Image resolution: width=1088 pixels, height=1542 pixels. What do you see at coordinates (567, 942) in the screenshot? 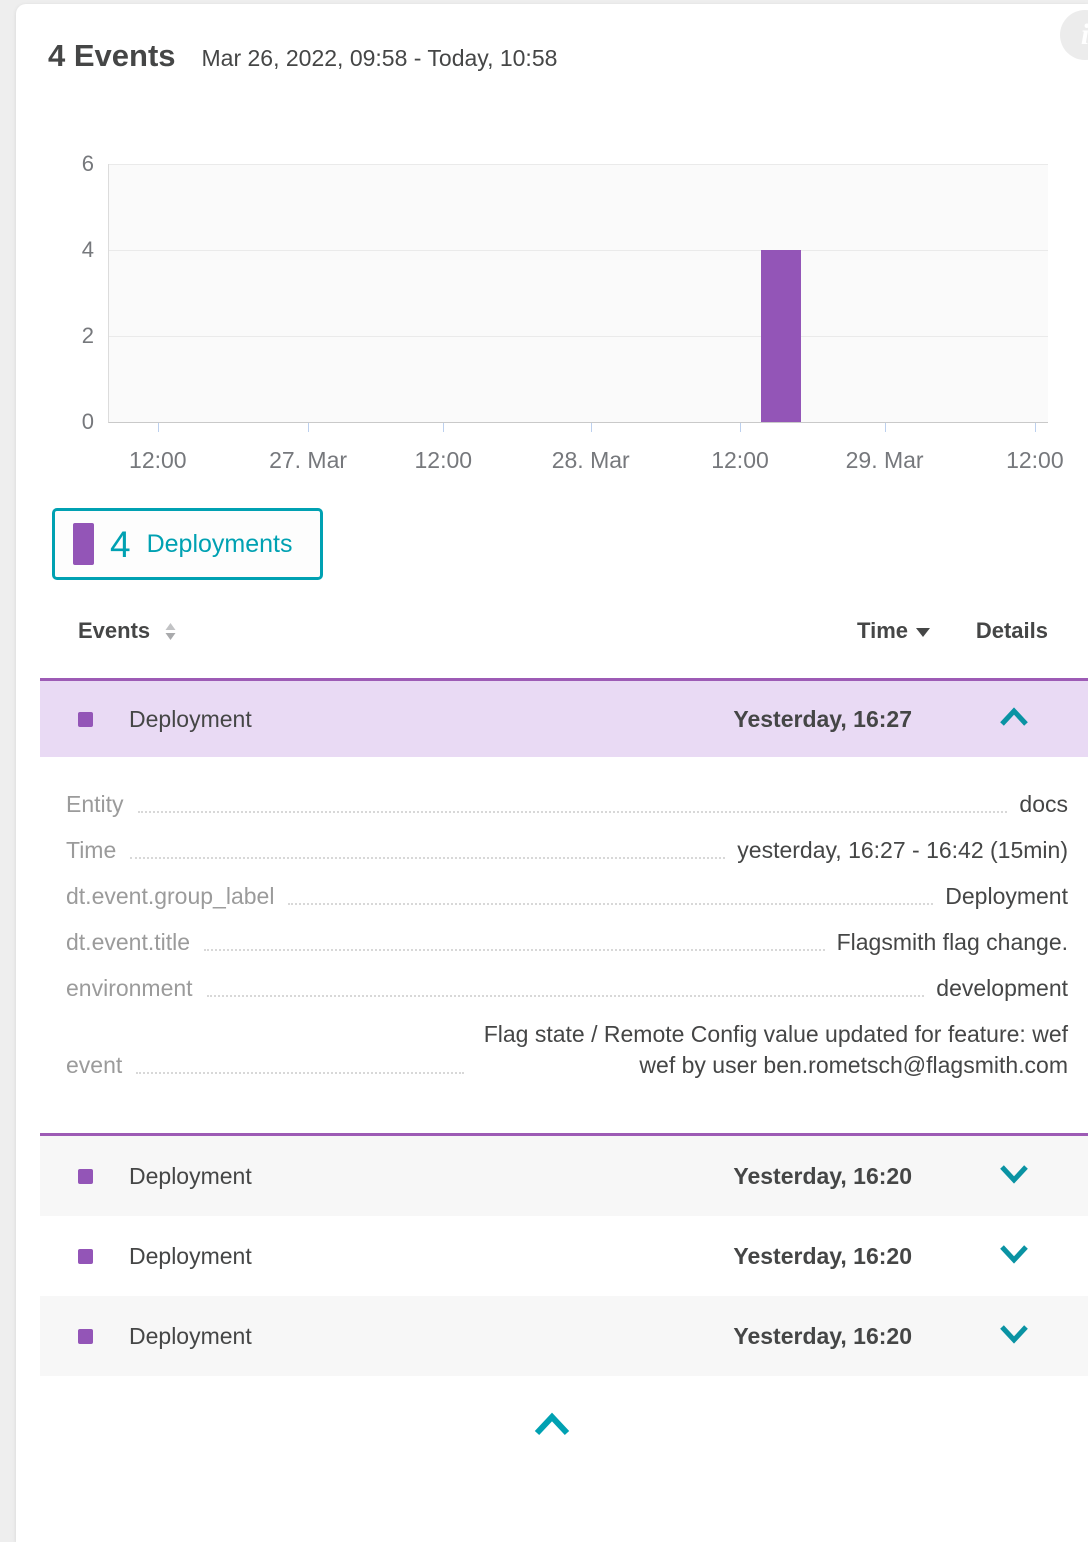
I see `detail-row: dt.event.title Flagsmith flag change.` at bounding box center [567, 942].